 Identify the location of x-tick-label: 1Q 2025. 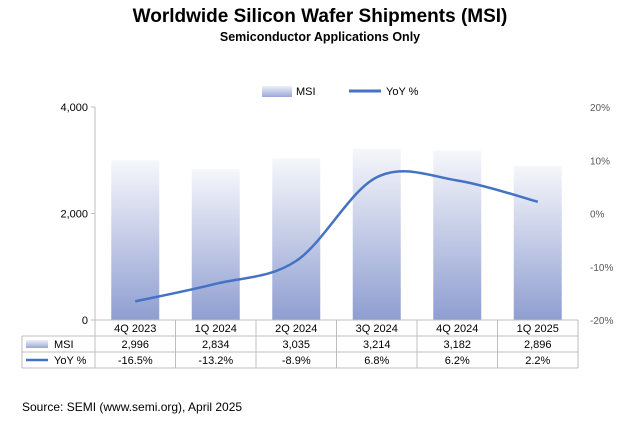
(538, 329).